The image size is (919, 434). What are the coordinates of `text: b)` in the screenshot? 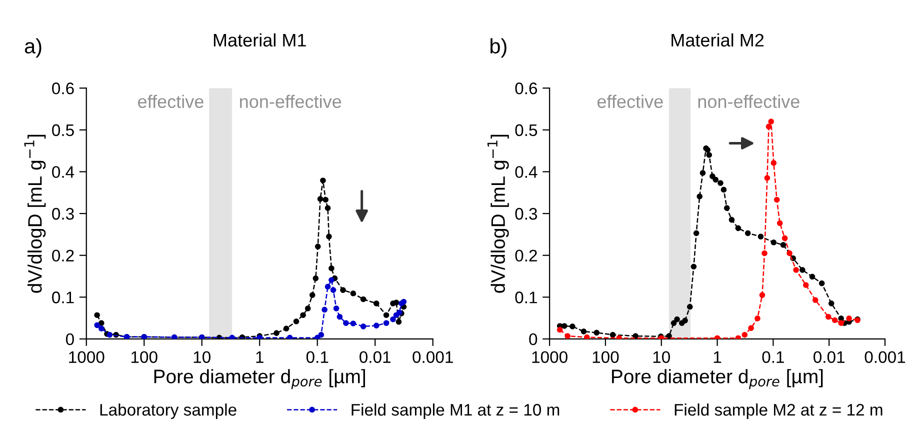 It's located at (498, 48).